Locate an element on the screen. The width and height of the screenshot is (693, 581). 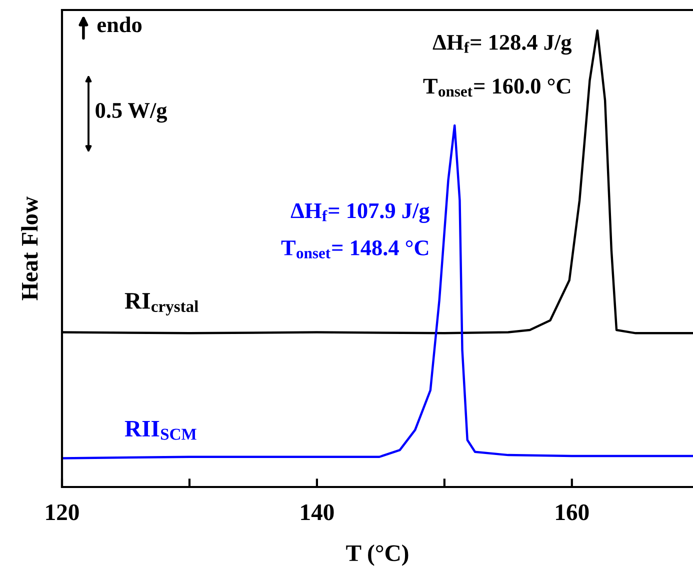
annotation: ΔH$_{f}$= 128.4 J/g is located at coordinates (502, 44).